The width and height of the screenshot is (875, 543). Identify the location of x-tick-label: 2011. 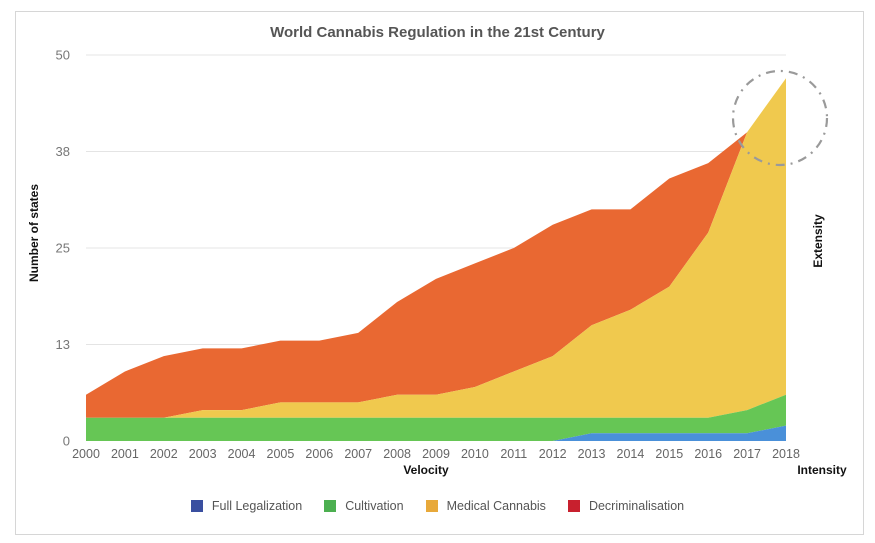
(513, 454).